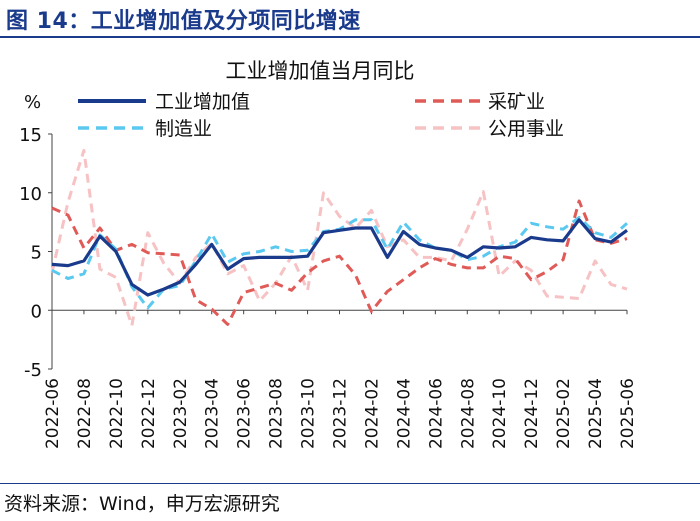  Describe the element at coordinates (564, 413) in the screenshot. I see `x-tick-label: 2025-02` at that location.